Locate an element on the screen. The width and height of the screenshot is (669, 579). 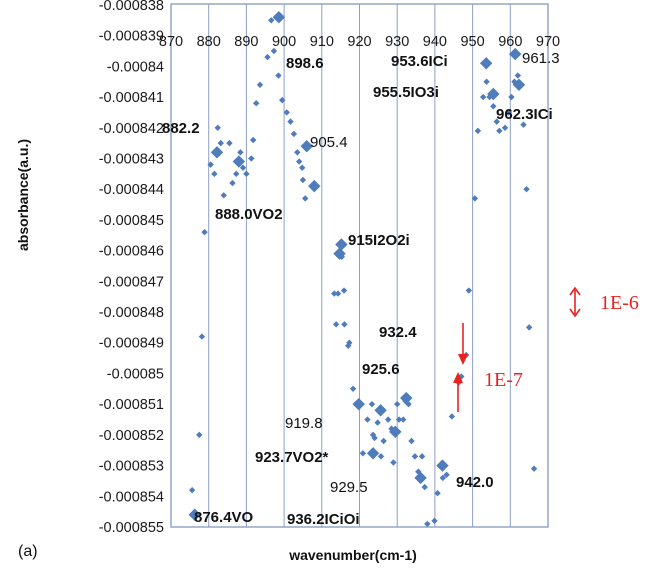
scale-marker-1e-7-arrow-down is located at coordinates (463, 344).